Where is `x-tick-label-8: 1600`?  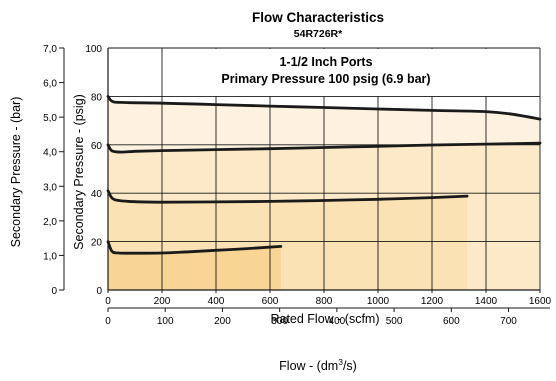
x-tick-label-8: 1600 is located at coordinates (540, 301).